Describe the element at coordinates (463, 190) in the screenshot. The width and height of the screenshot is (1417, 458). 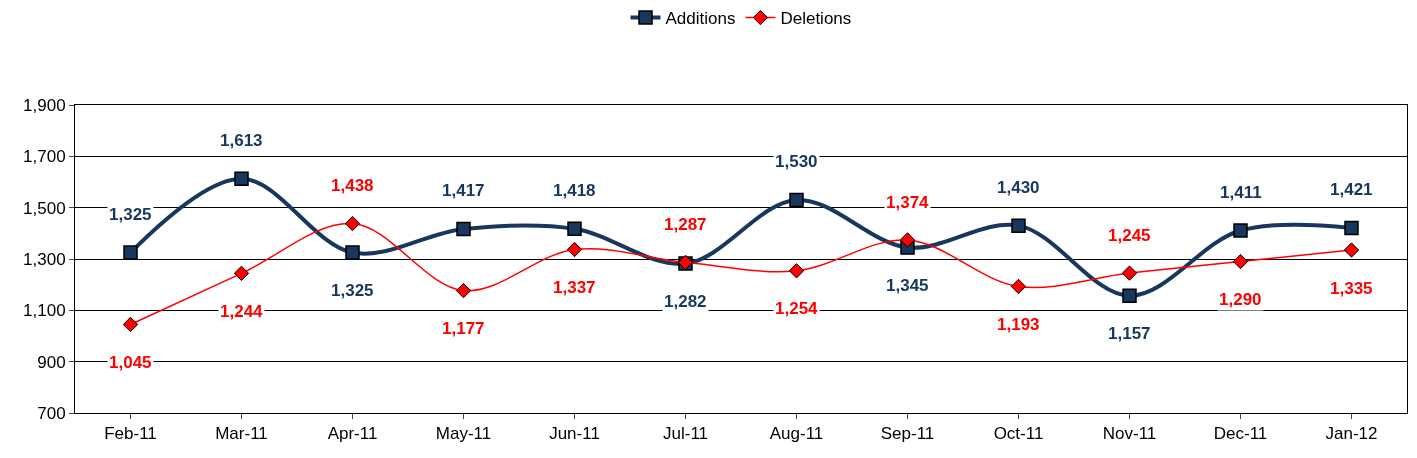
I see `data-label: 1,417` at that location.